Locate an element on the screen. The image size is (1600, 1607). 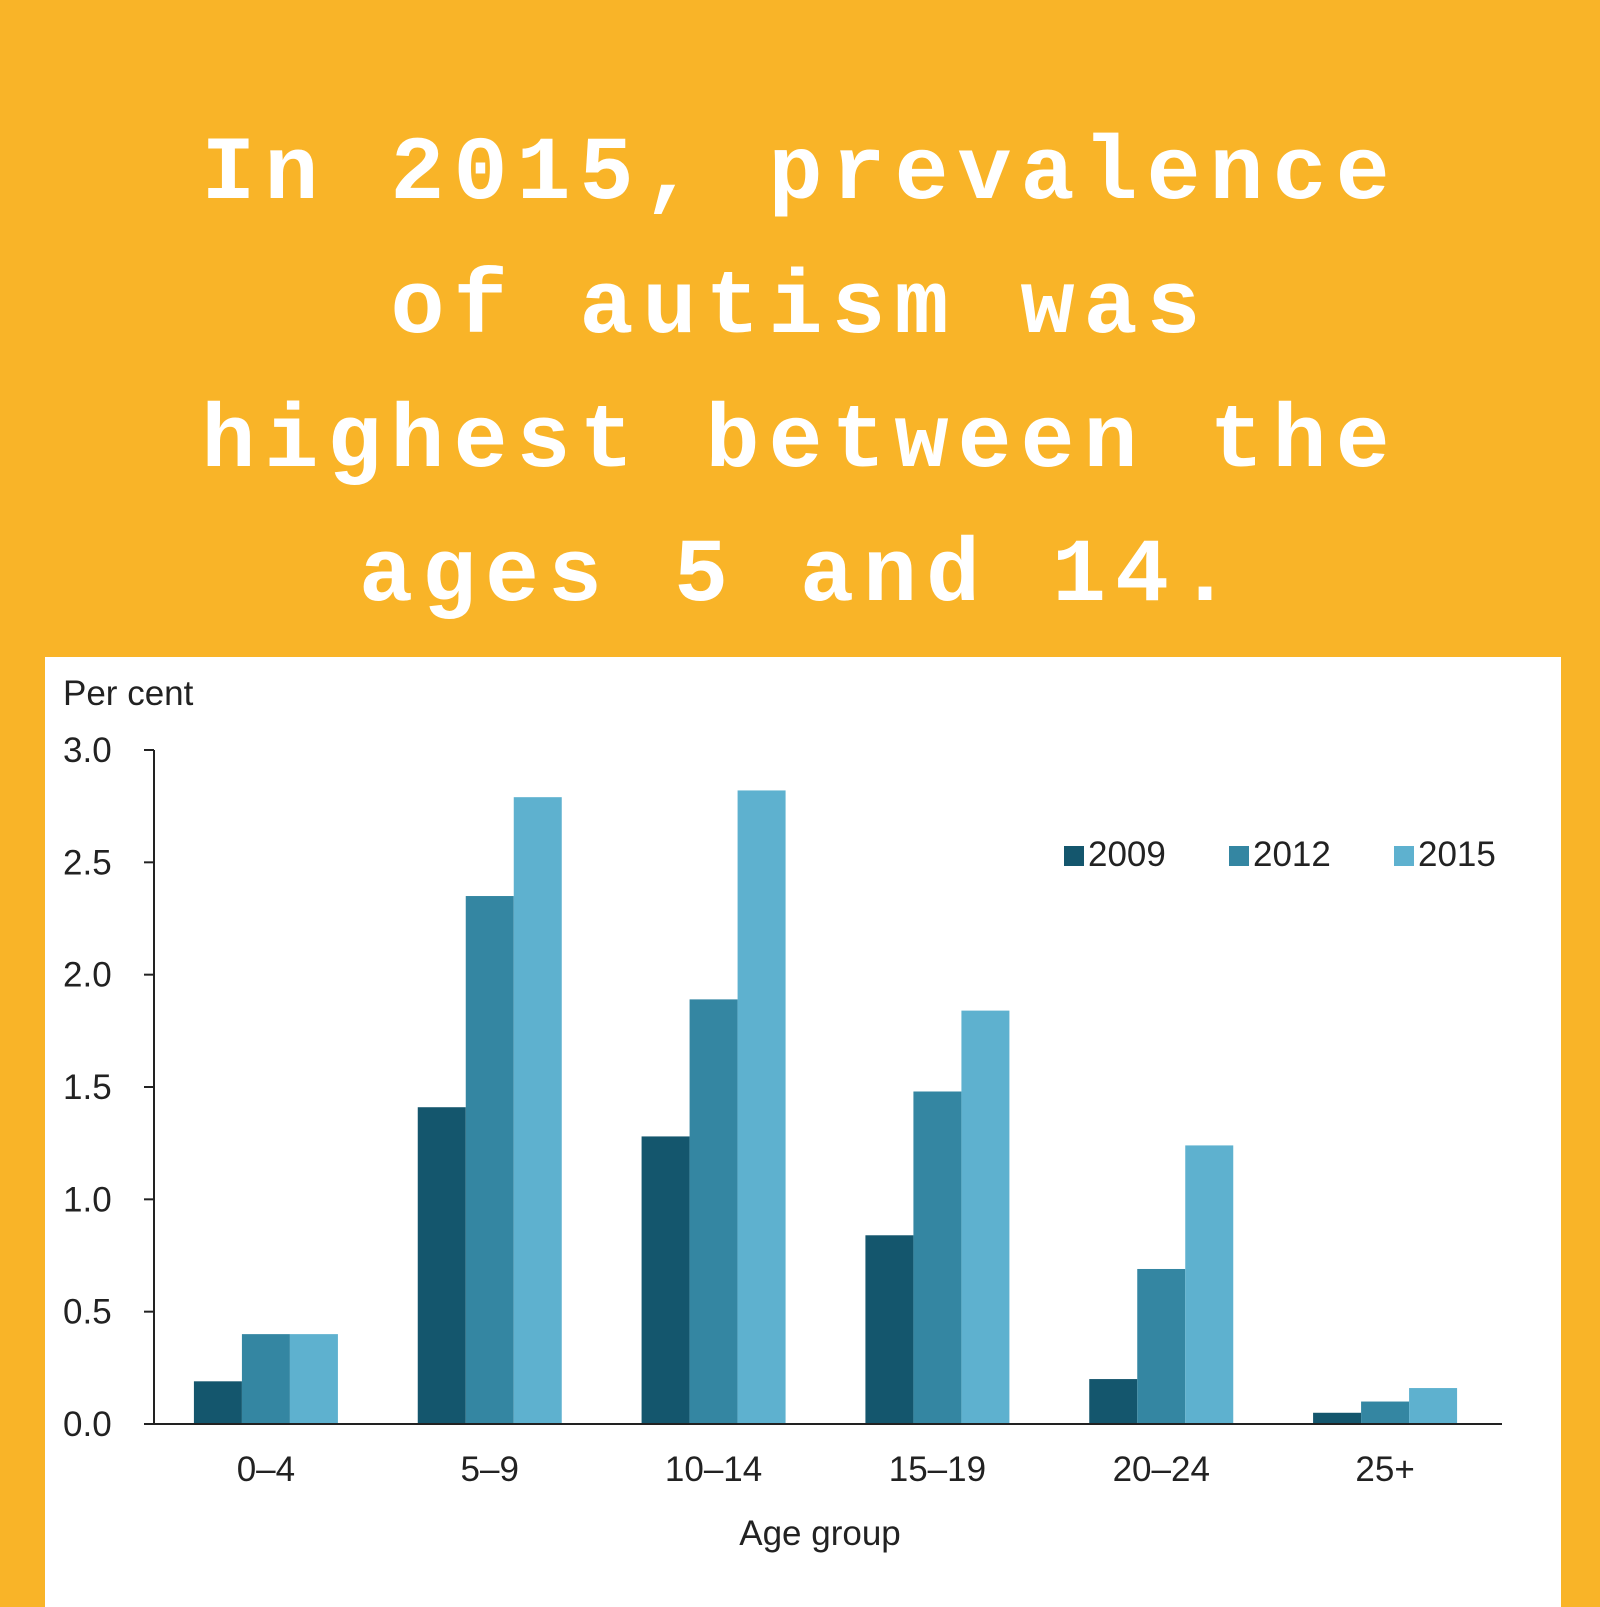
x-tick-label: 25+ is located at coordinates (1384, 1469).